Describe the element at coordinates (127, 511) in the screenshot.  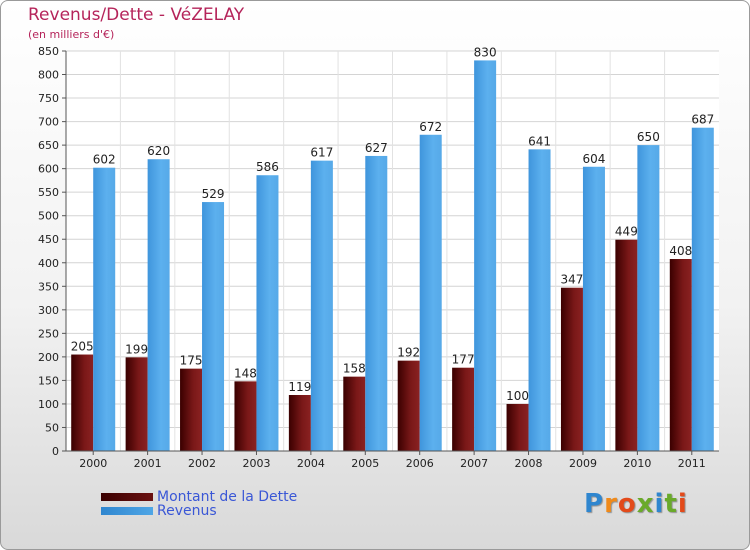
I see `legend-swatch-revenus` at that location.